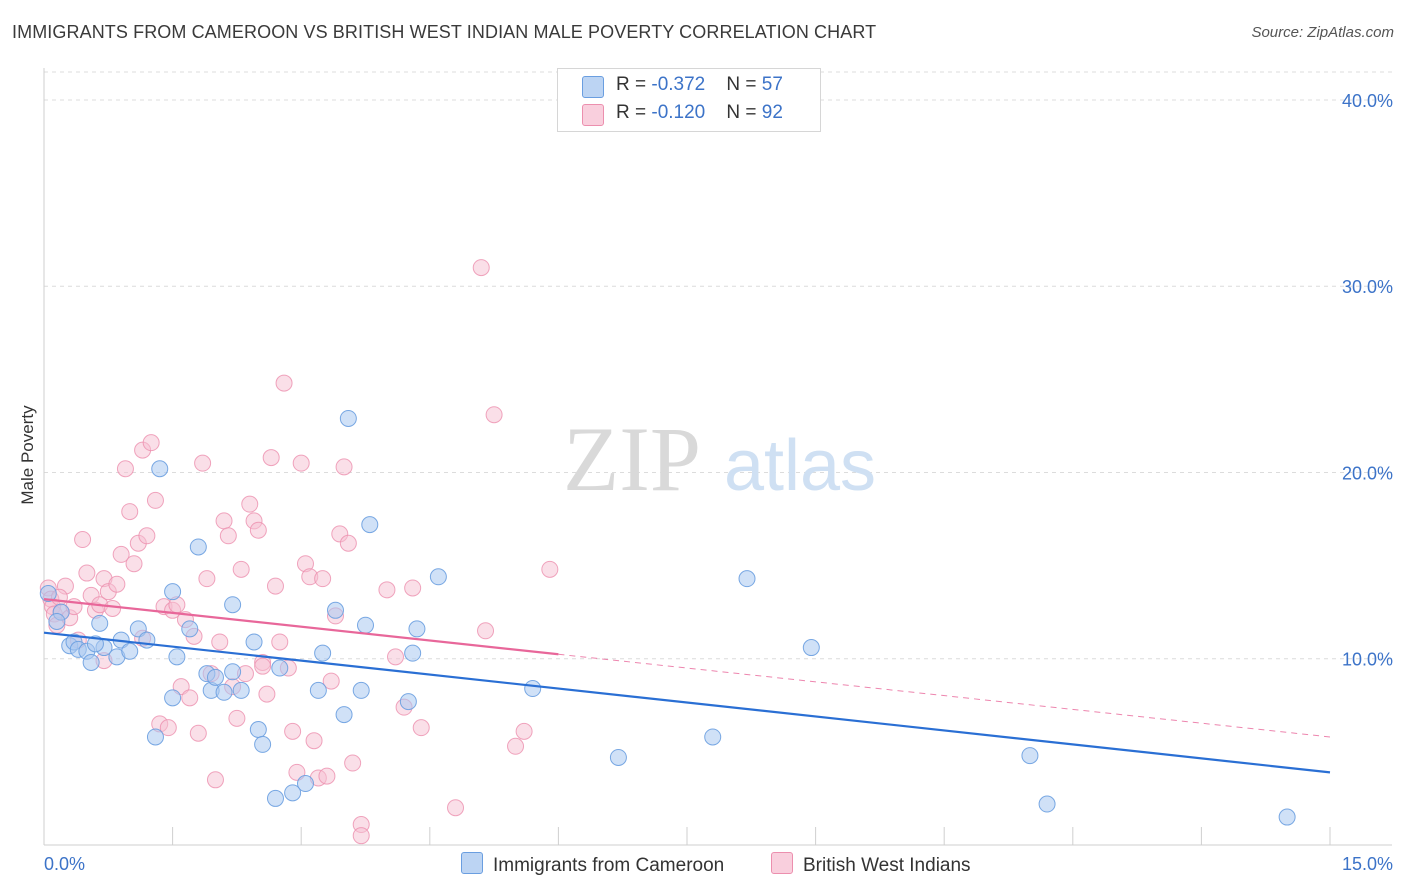 Image resolution: width=1406 pixels, height=892 pixels. Describe the element at coordinates (1367, 660) in the screenshot. I see `y-tick-label: 10.0%` at that location.